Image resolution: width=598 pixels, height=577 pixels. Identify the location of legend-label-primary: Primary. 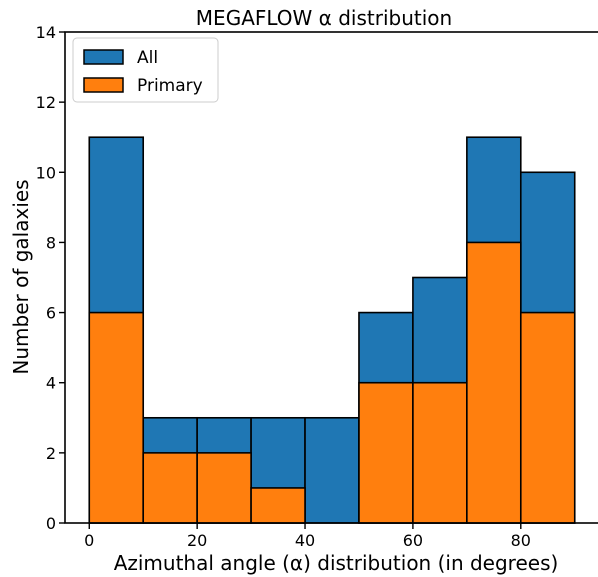
(170, 86).